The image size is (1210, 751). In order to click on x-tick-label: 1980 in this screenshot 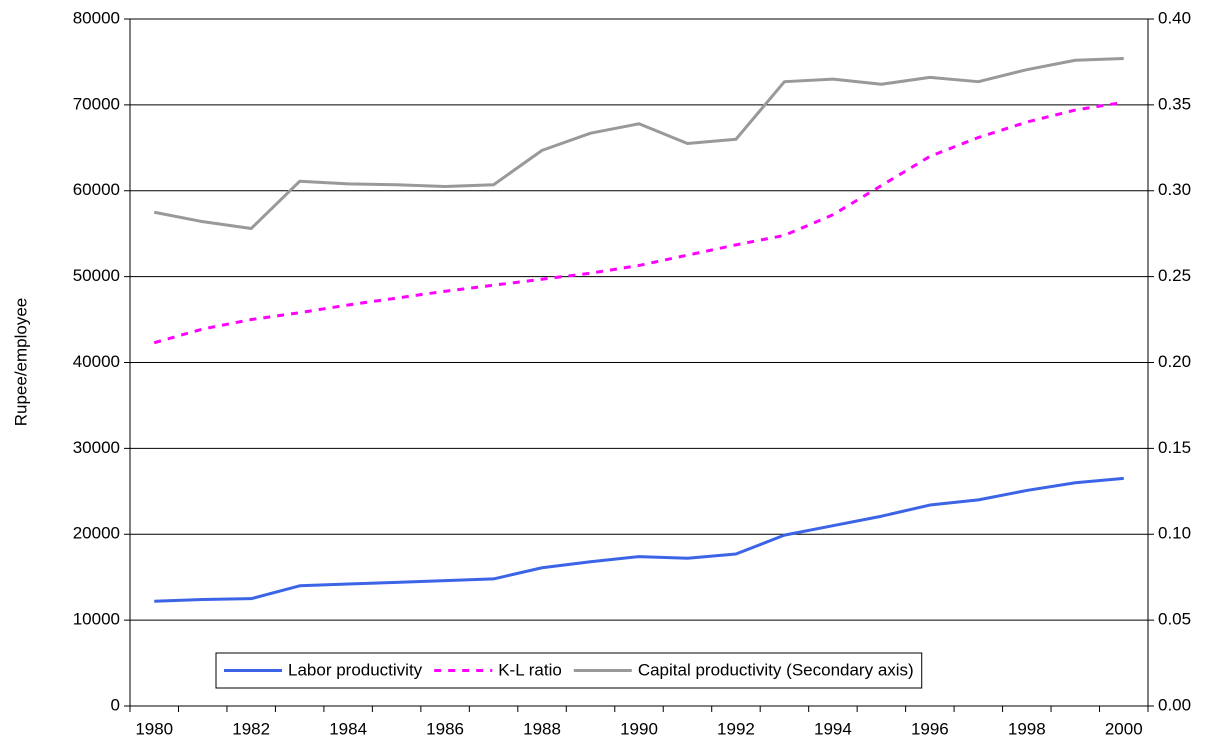, I will do `click(154, 728)`.